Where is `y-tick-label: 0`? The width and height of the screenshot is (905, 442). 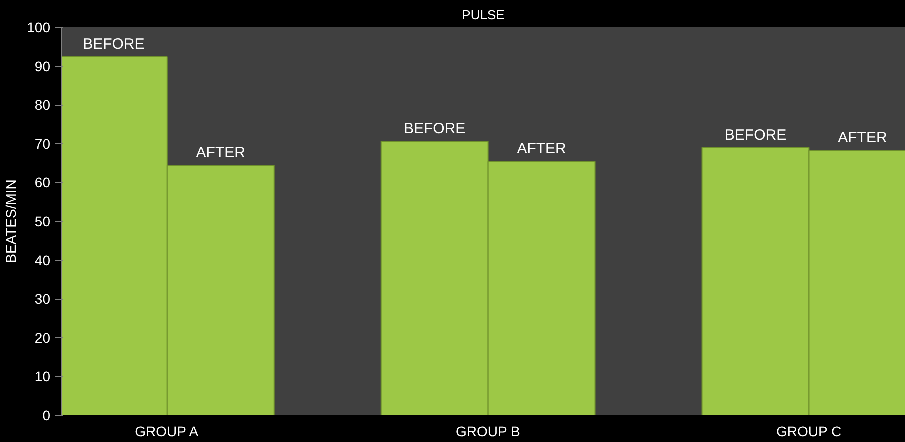
y-tick-label: 0 is located at coordinates (46, 416).